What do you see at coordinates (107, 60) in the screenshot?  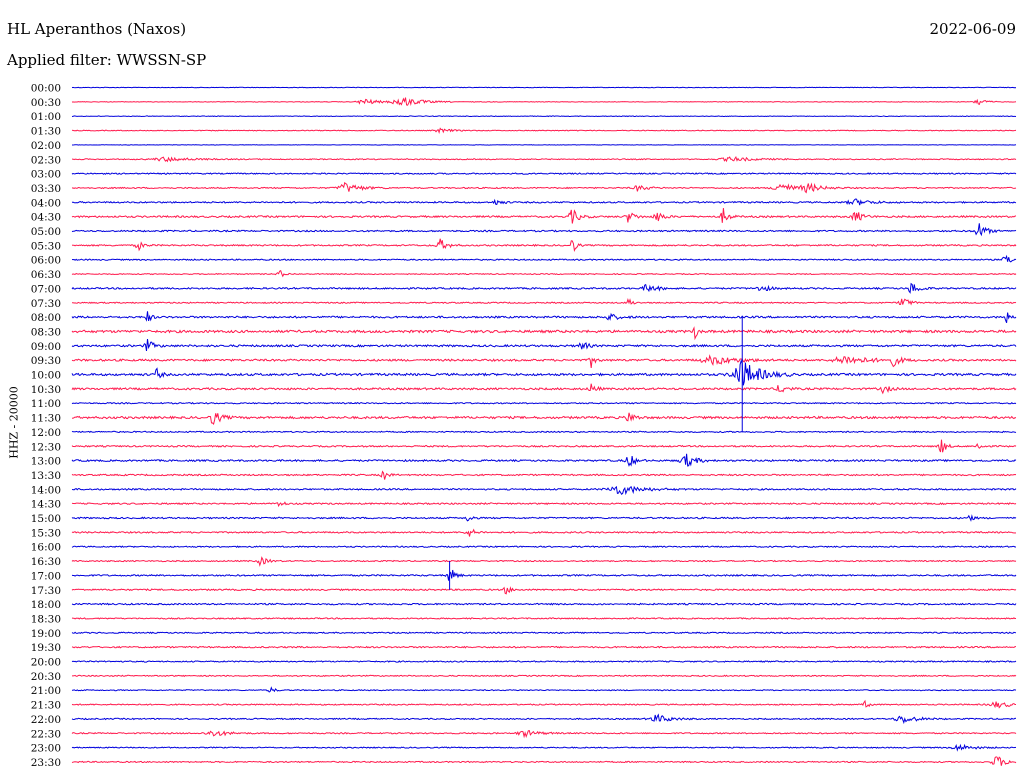 I see `filter-label: Applied filter: WWSSN-SP` at bounding box center [107, 60].